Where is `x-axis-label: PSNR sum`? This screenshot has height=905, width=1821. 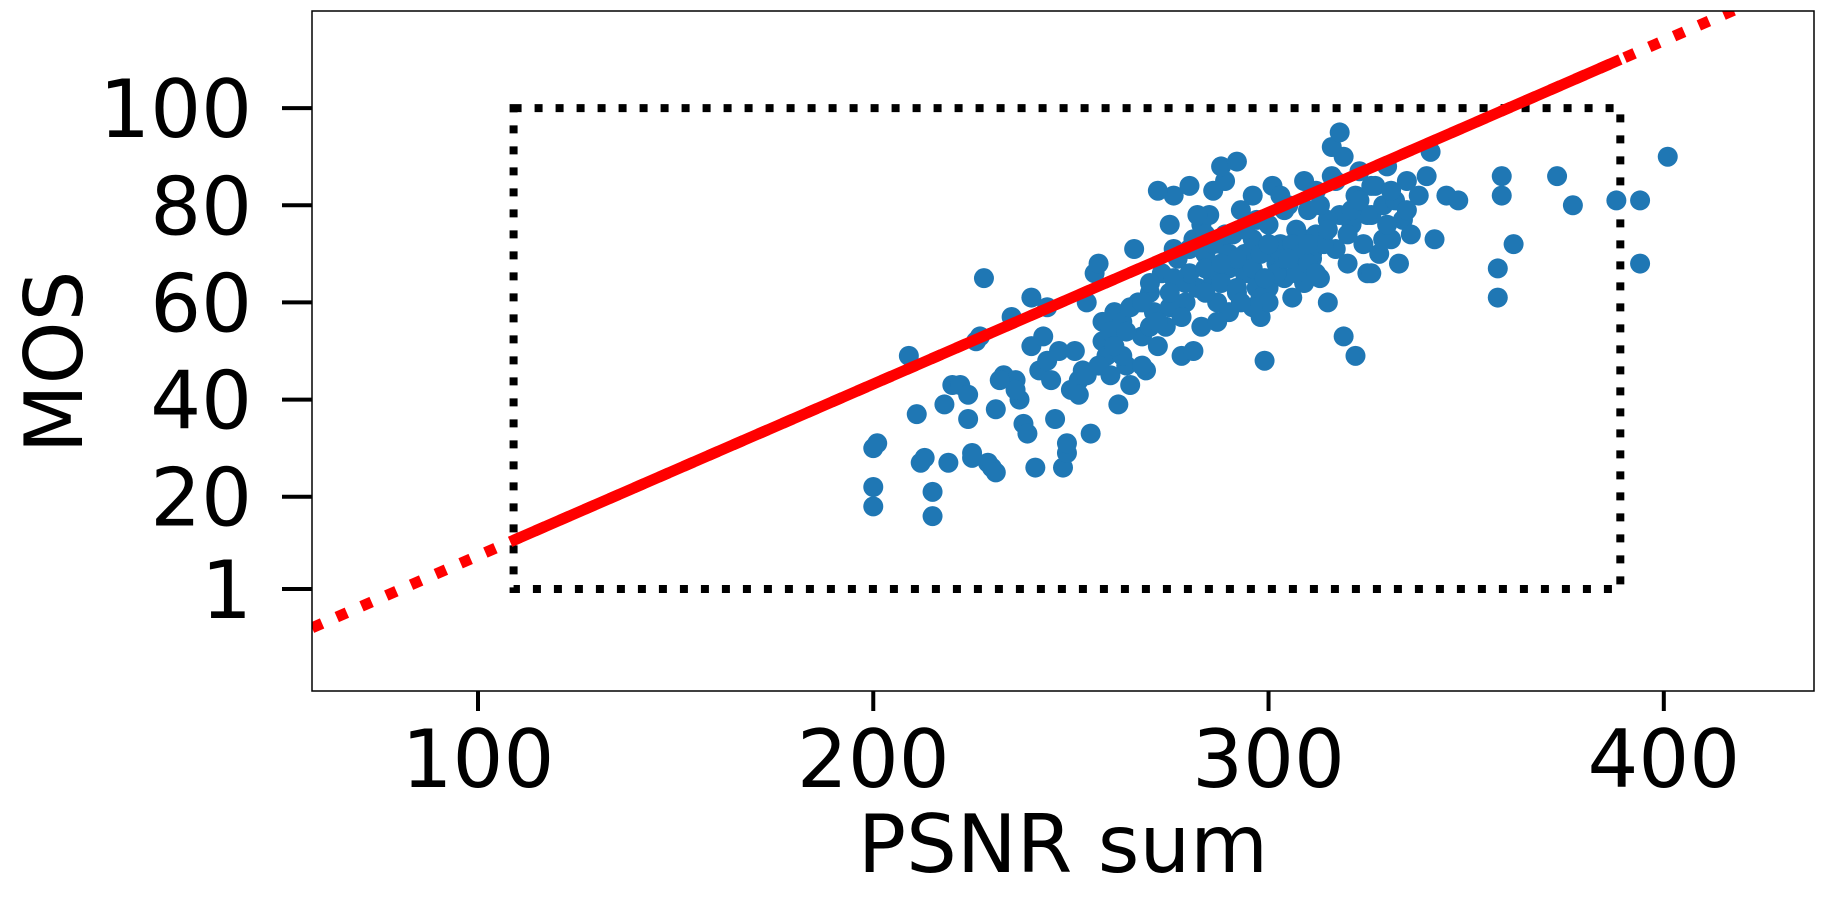 x-axis-label: PSNR sum is located at coordinates (1063, 844).